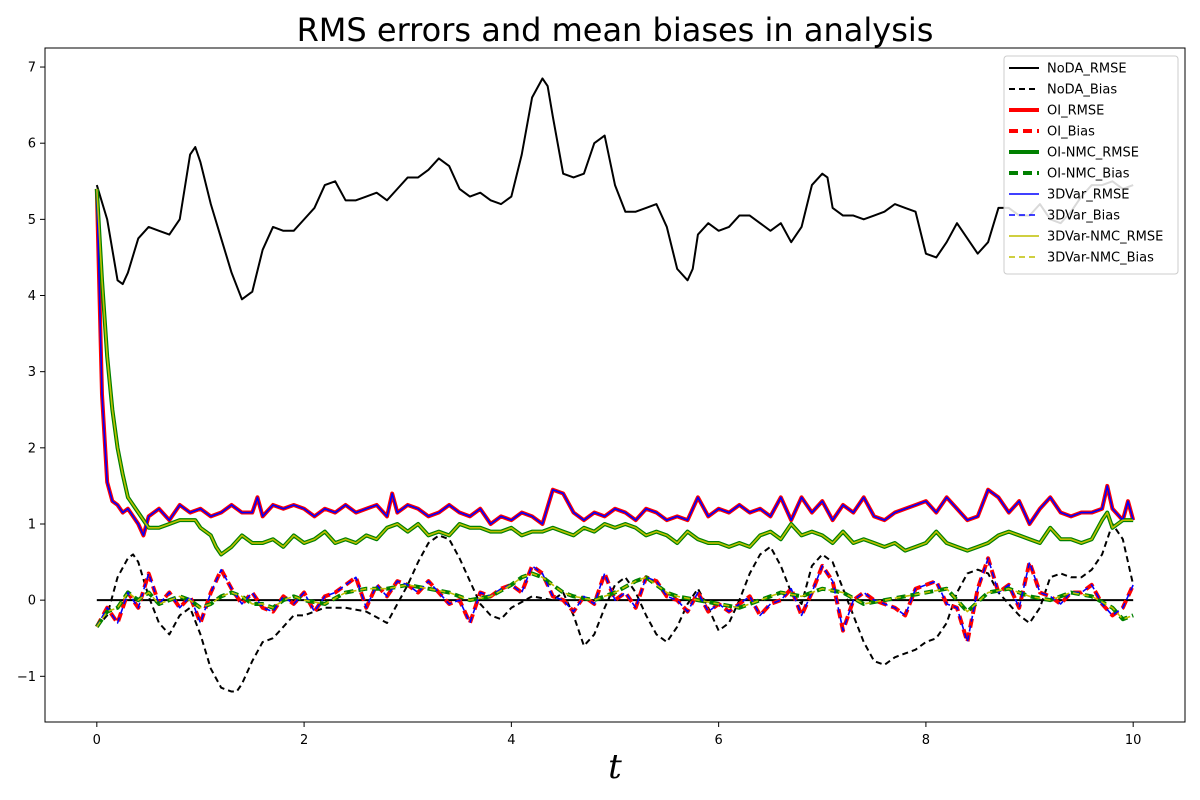  I want to click on y-tick-label: 2, so click(32, 448).